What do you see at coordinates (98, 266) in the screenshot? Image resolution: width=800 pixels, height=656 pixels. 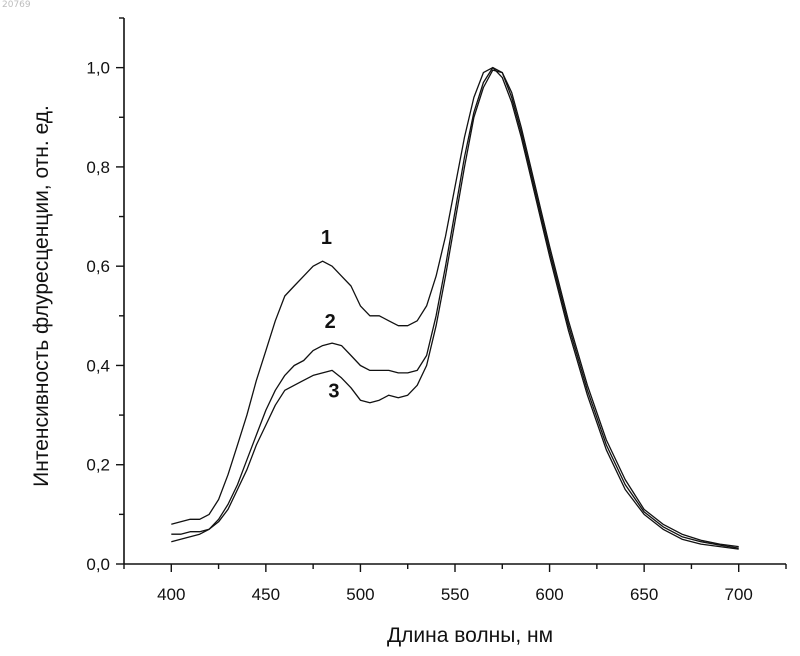 I see `y-tick-label: 0,6` at bounding box center [98, 266].